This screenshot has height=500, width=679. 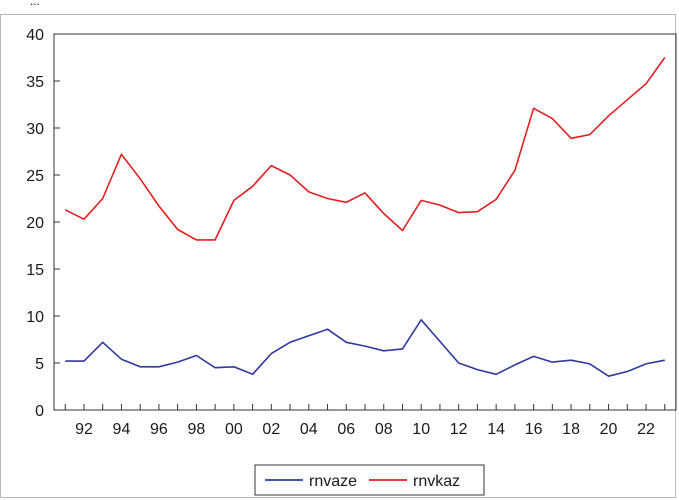 I want to click on x-tick-label: 16, so click(x=534, y=429).